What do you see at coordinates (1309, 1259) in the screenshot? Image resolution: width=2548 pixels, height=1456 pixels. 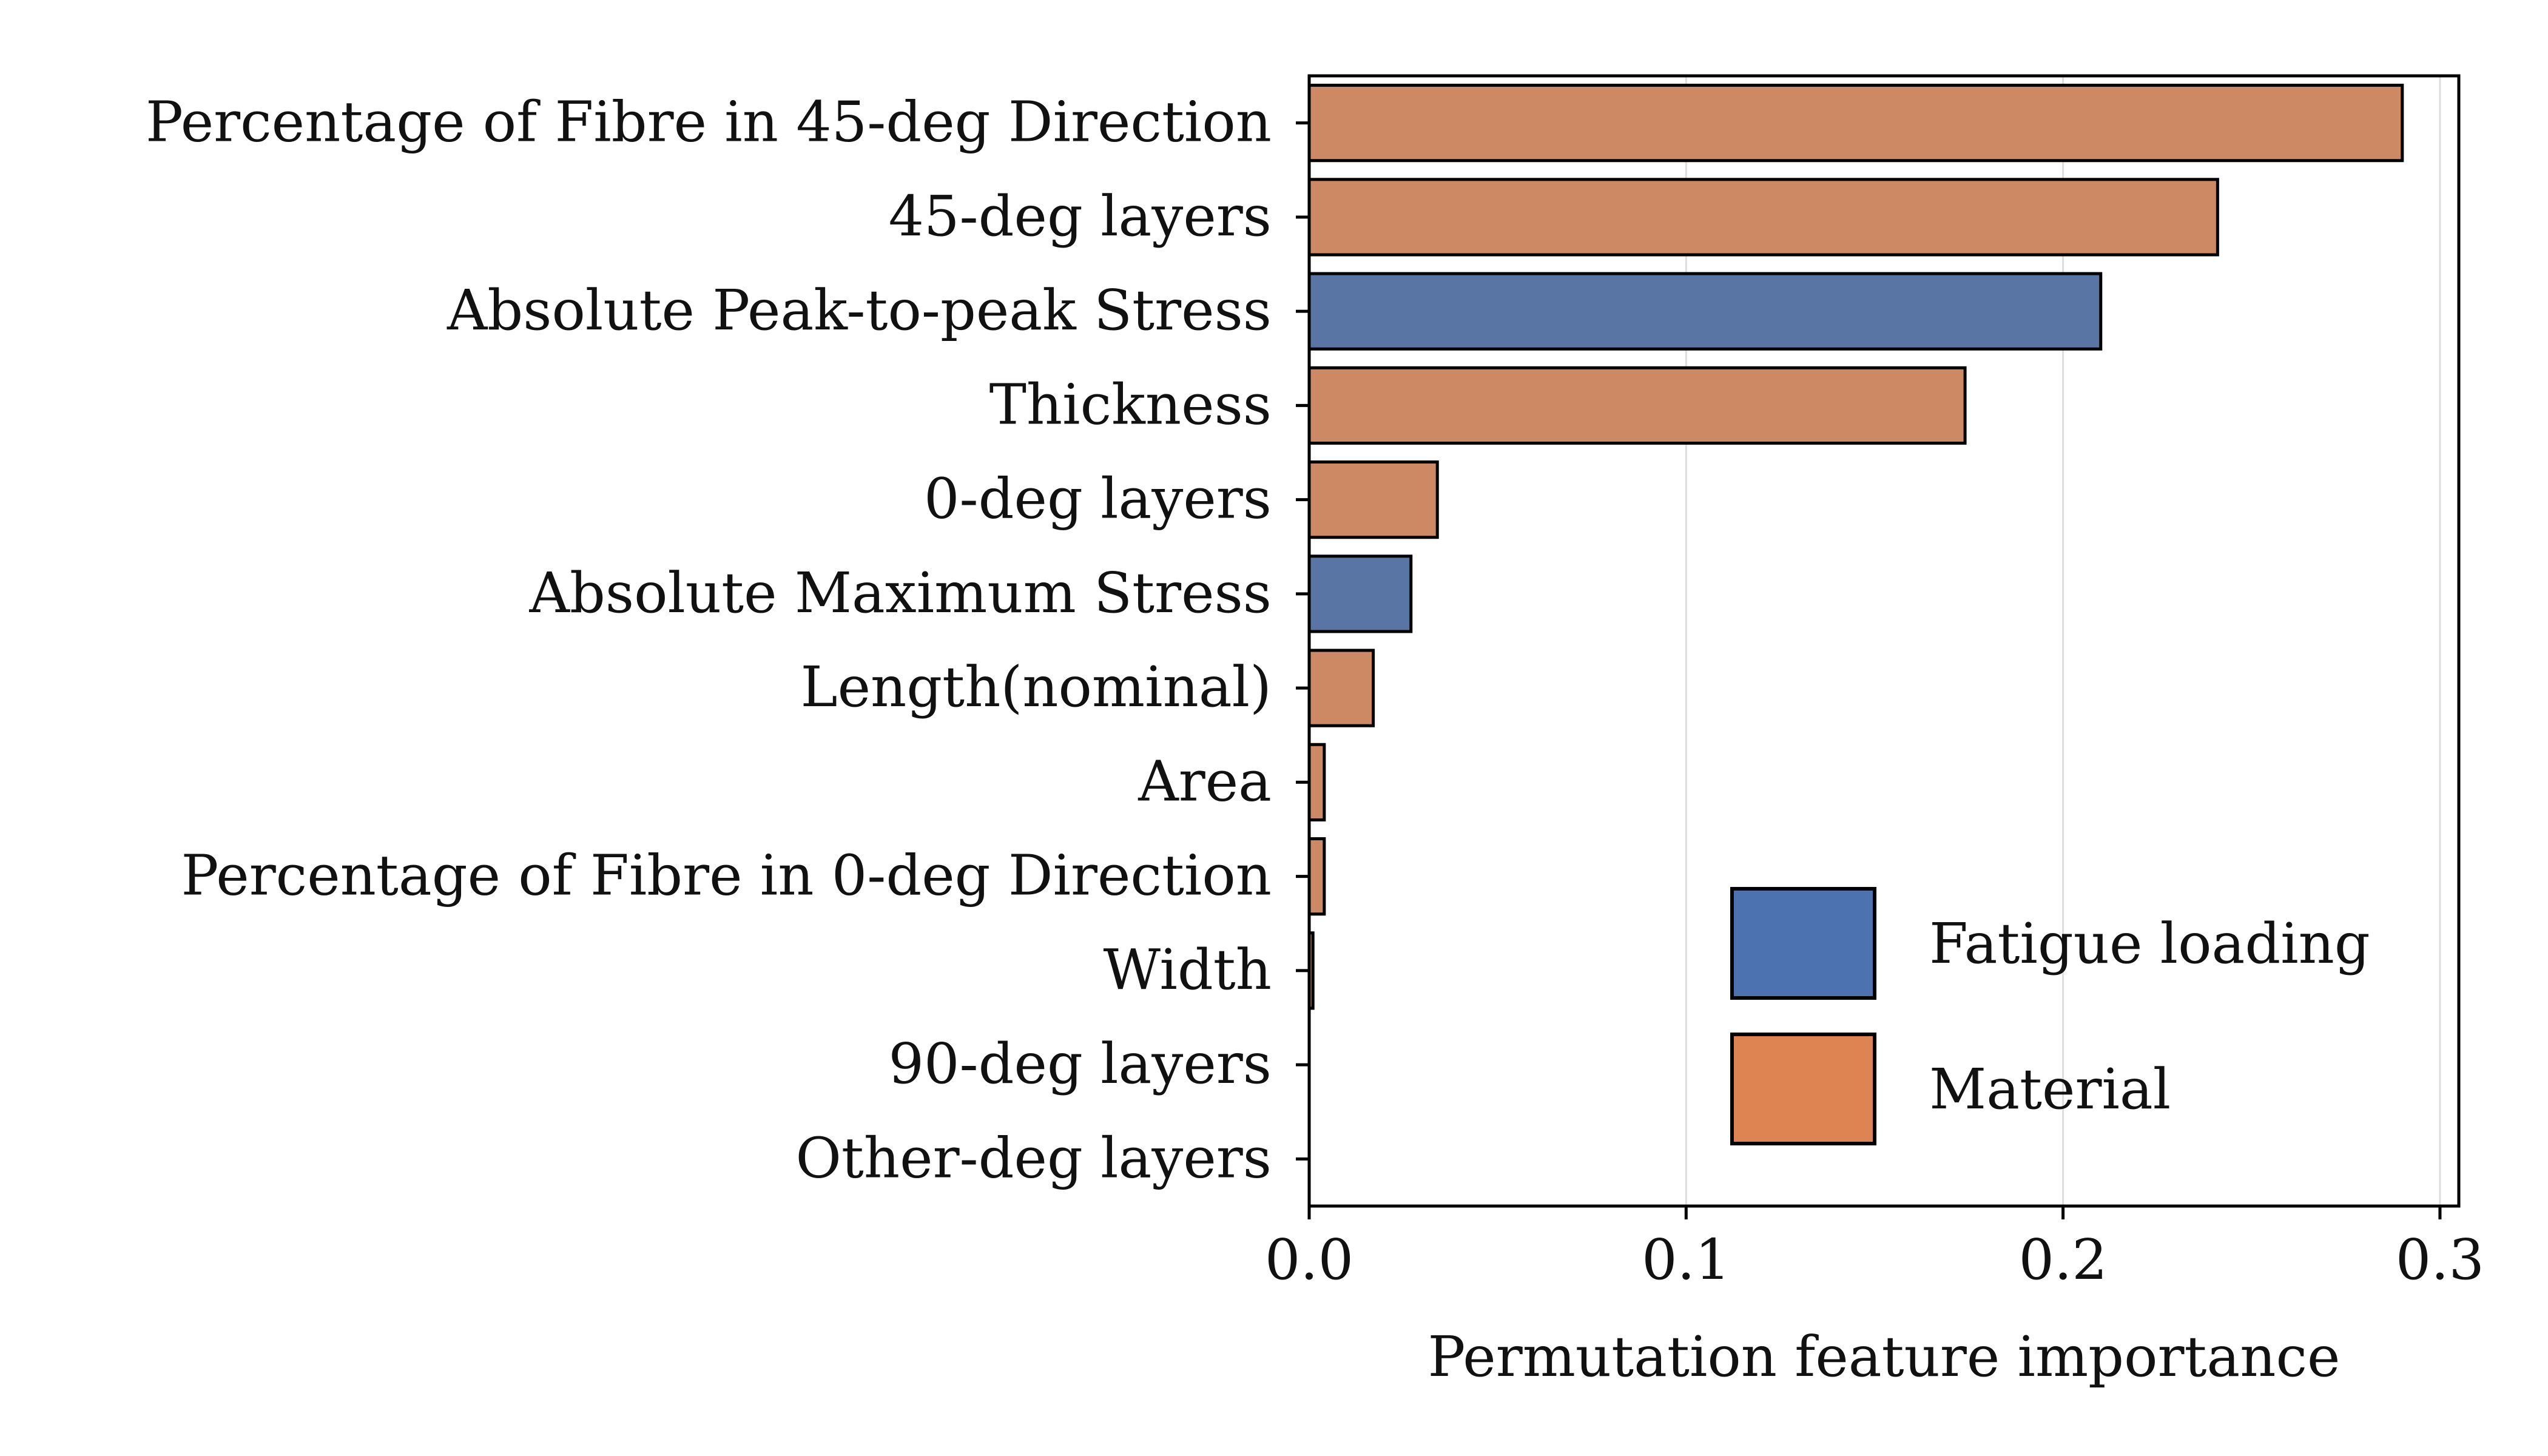 I see `x-tick-label: 0.0` at bounding box center [1309, 1259].